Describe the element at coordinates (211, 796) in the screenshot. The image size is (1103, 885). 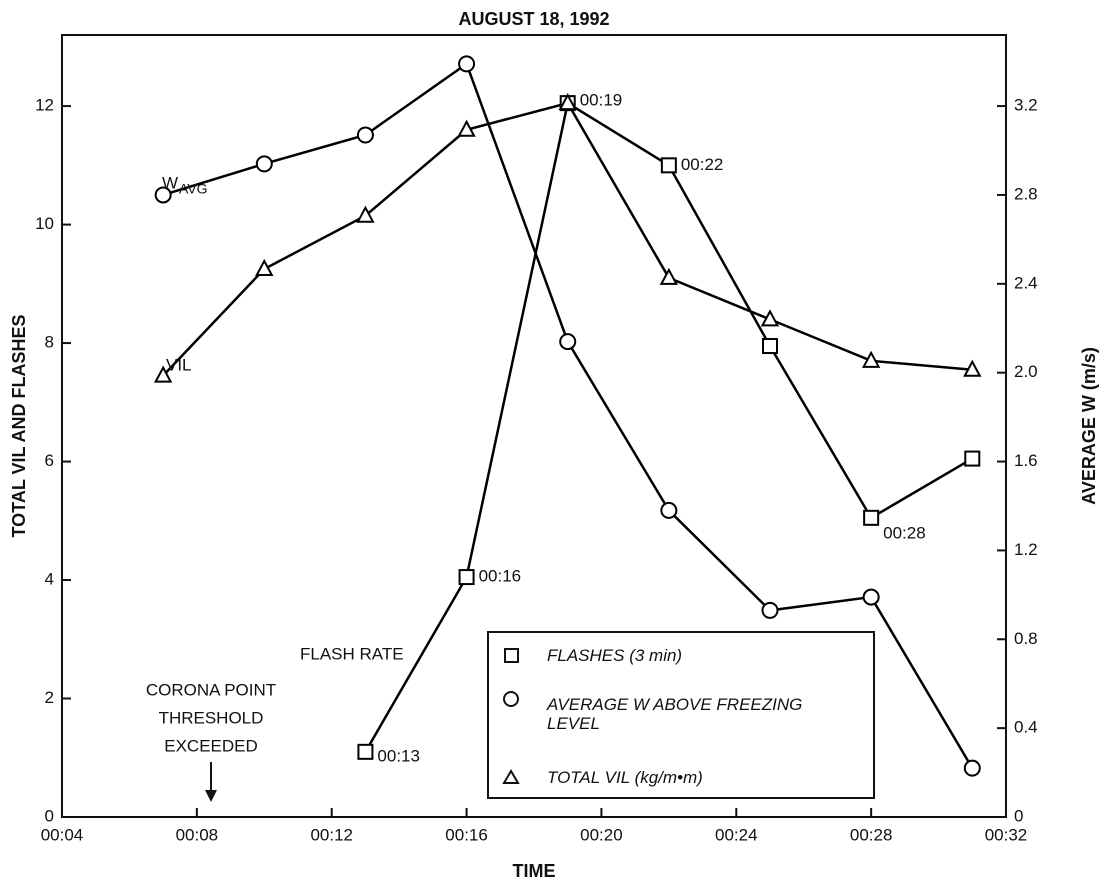
I see `arrow-head` at that location.